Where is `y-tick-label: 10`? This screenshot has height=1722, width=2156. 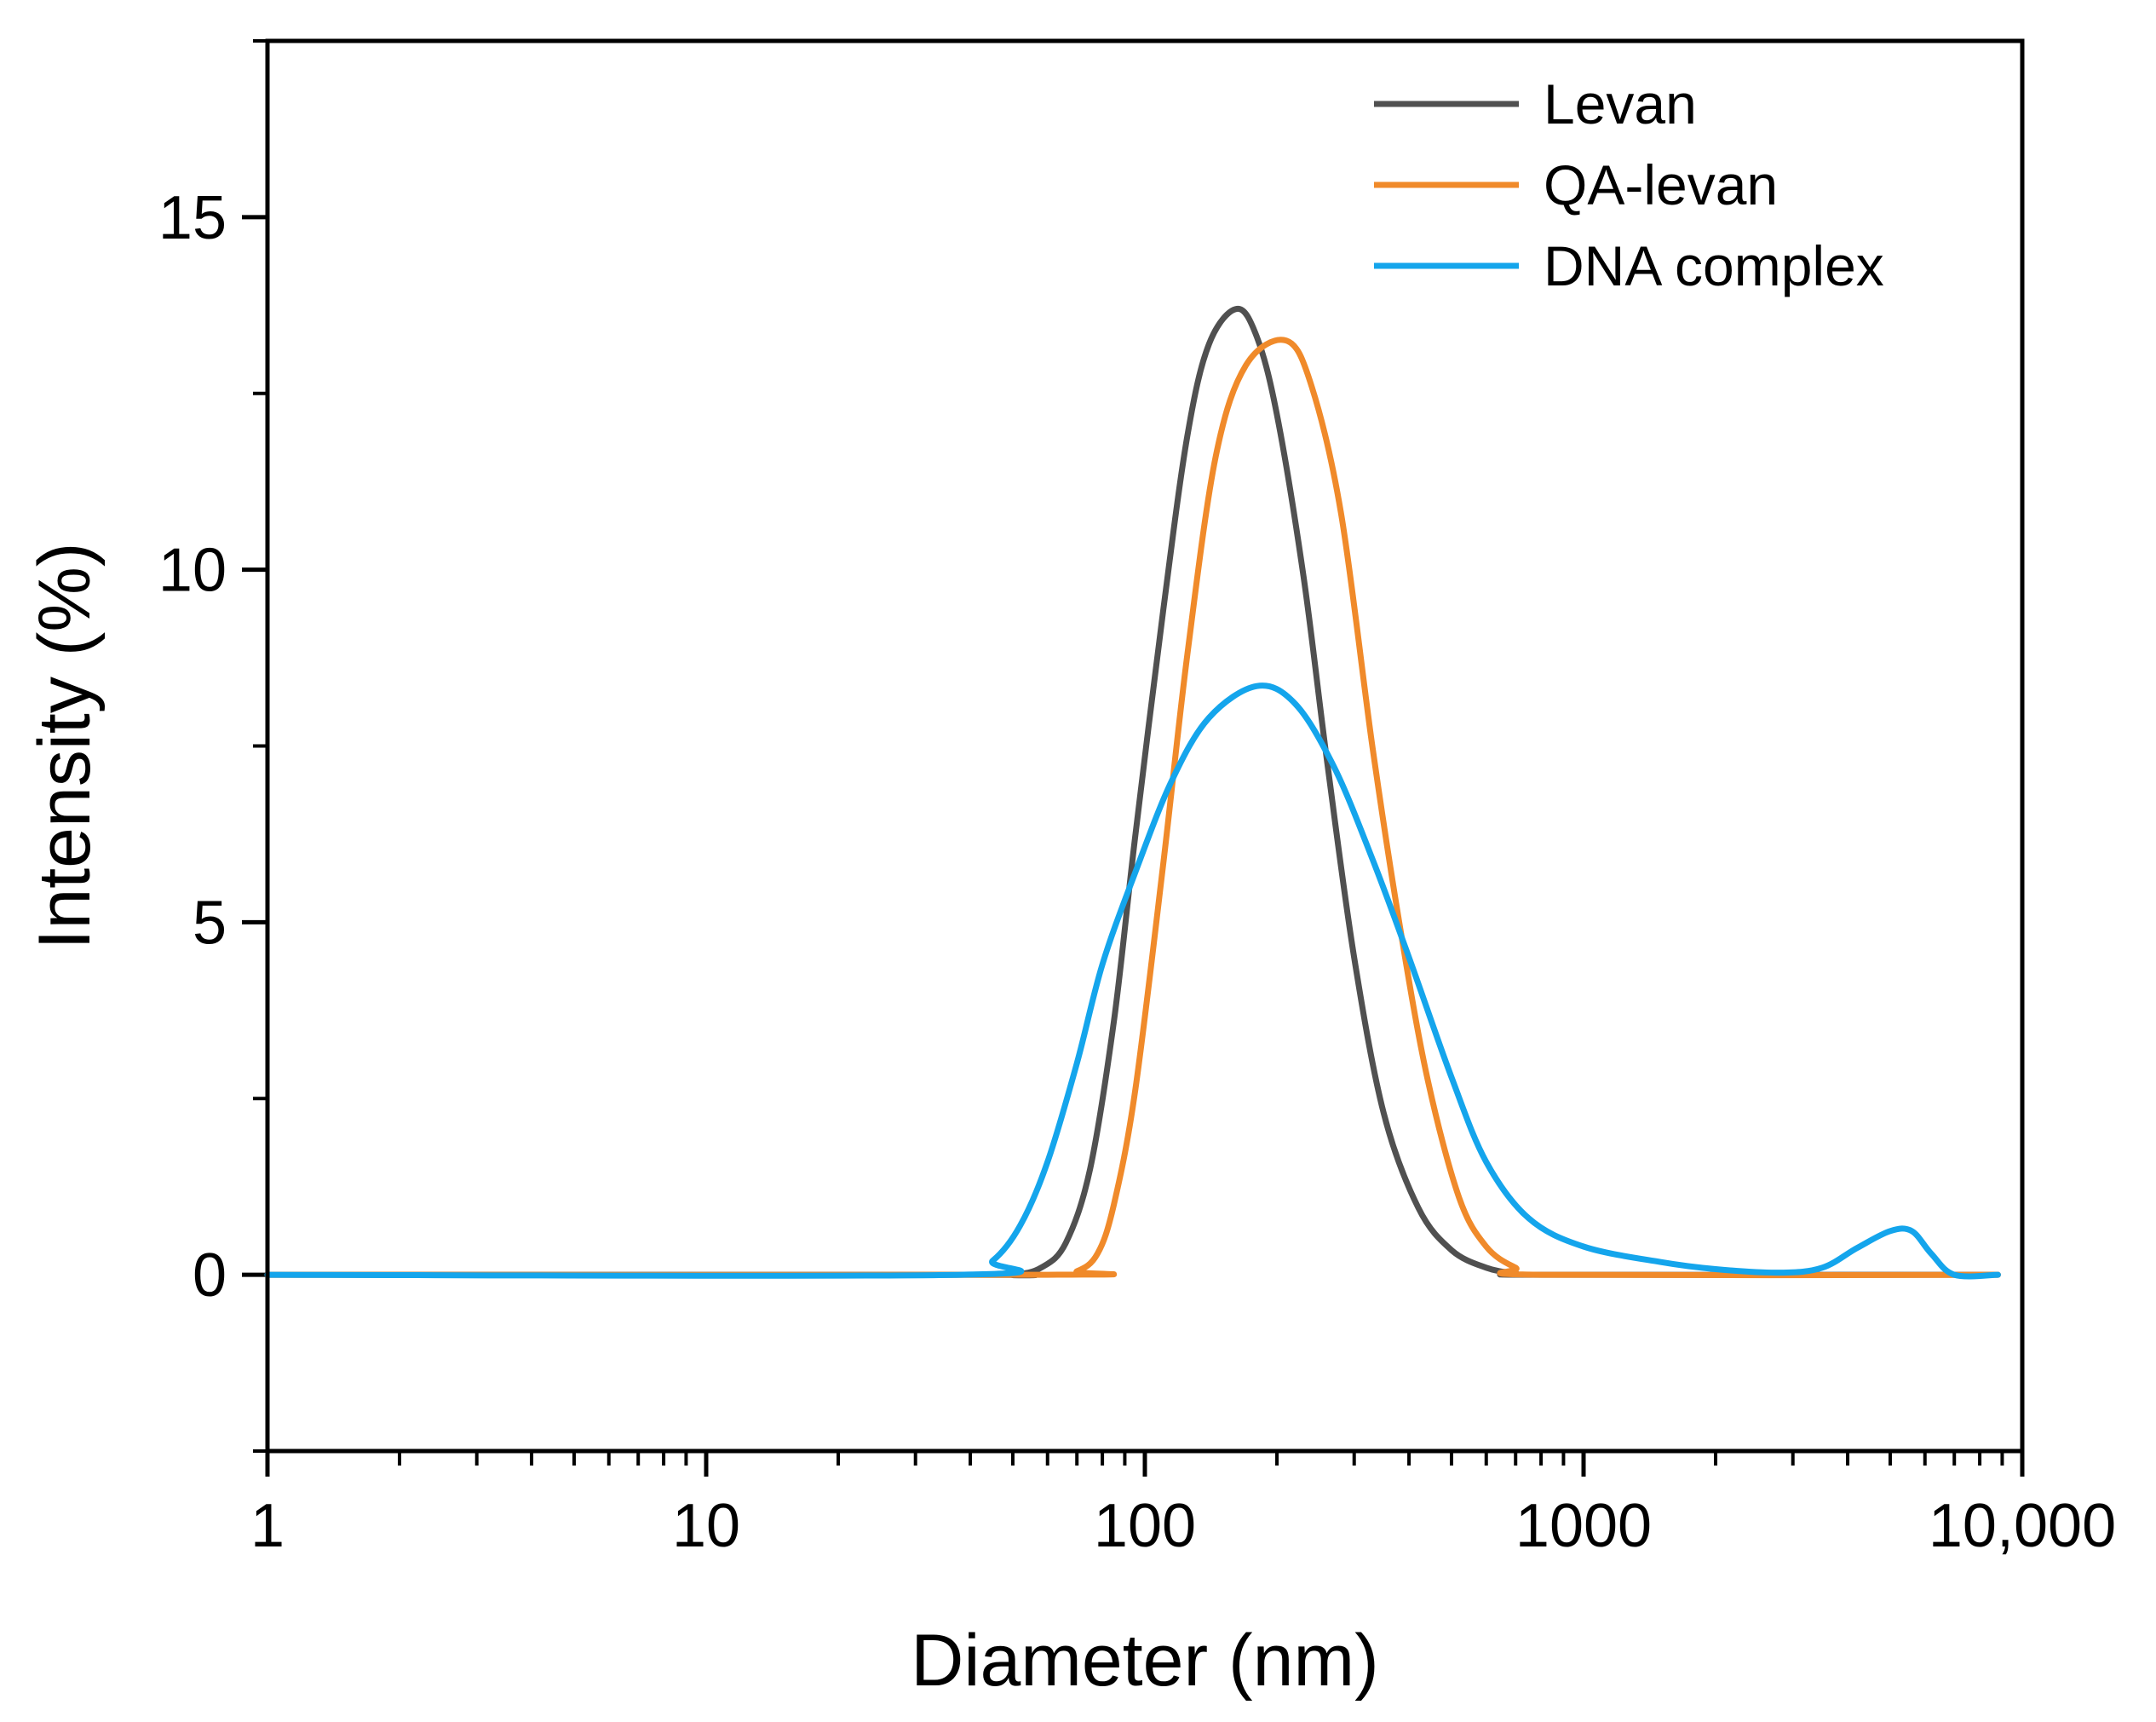
y-tick-label: 10 is located at coordinates (192, 571).